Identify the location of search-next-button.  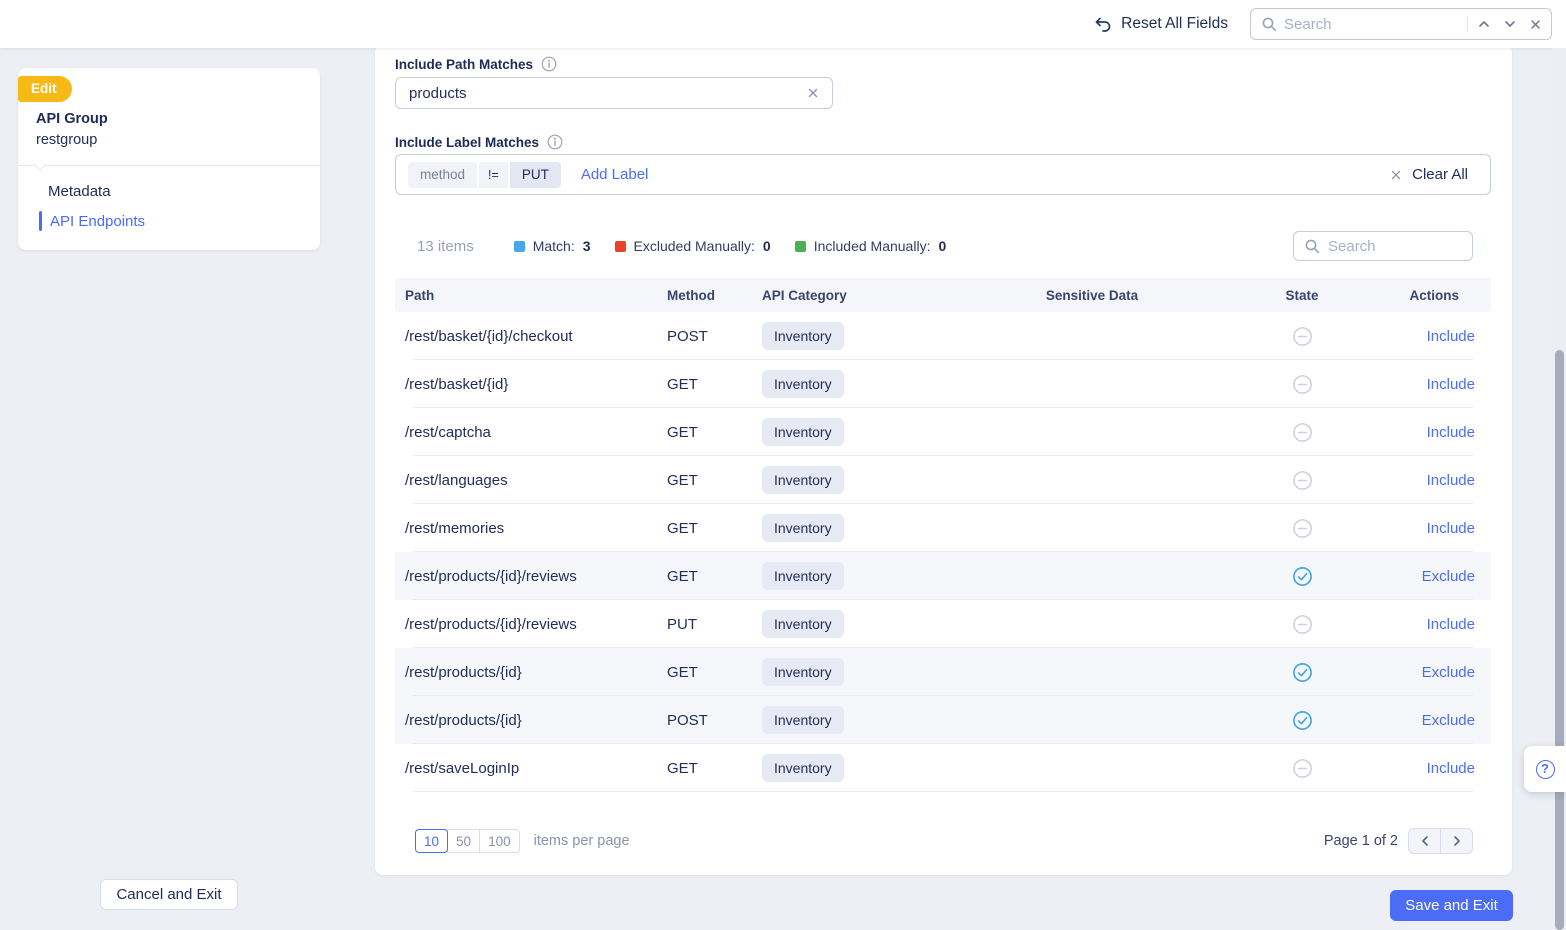
(1510, 24).